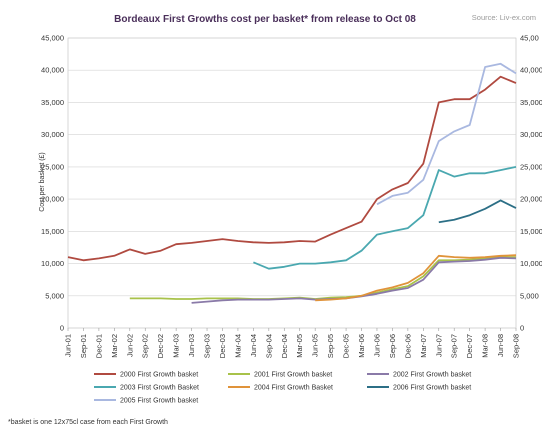 The width and height of the screenshot is (542, 434). What do you see at coordinates (385, 218) in the screenshot?
I see `series-line-2003-first-growth-basket` at bounding box center [385, 218].